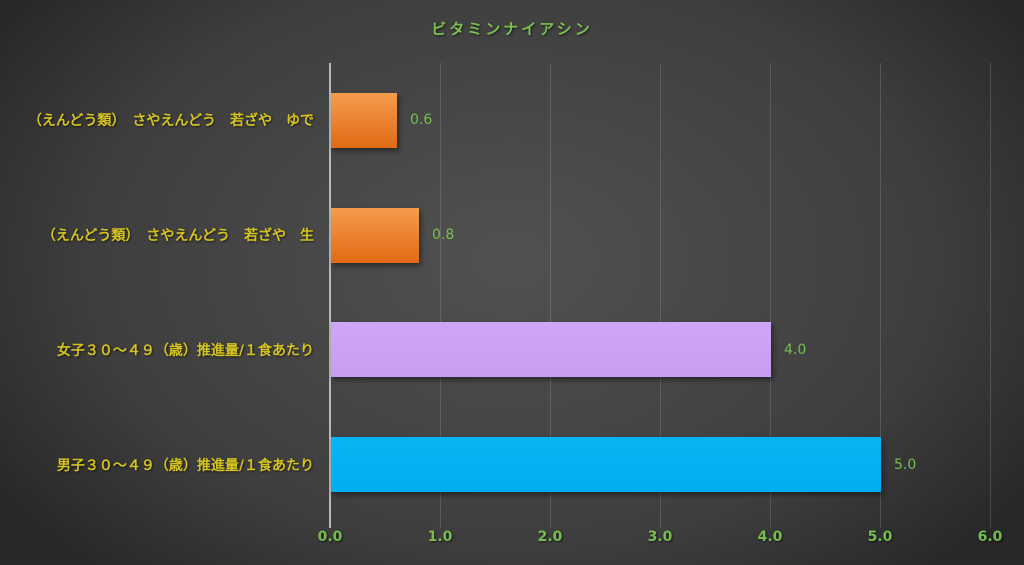 The image size is (1024, 565). Describe the element at coordinates (185, 465) in the screenshot. I see `category-label: 男子３０～４９（歳）推進量/１食あたり` at that location.